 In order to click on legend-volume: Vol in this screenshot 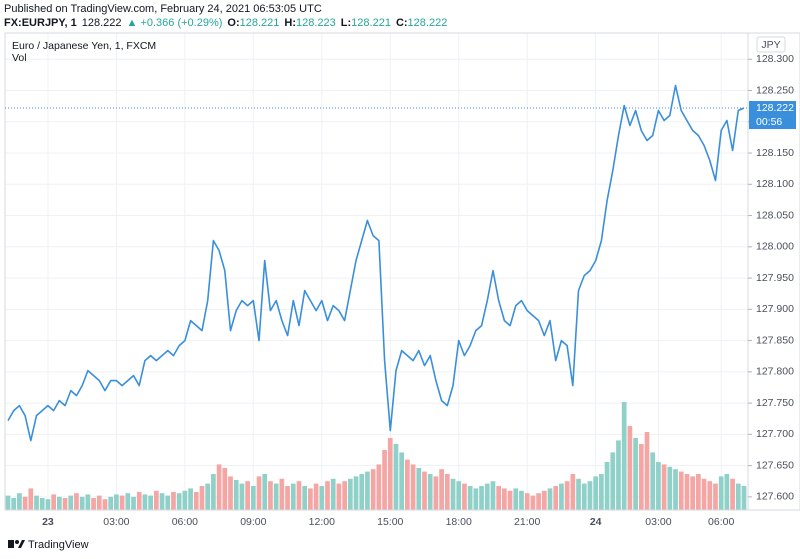, I will do `click(19, 58)`.